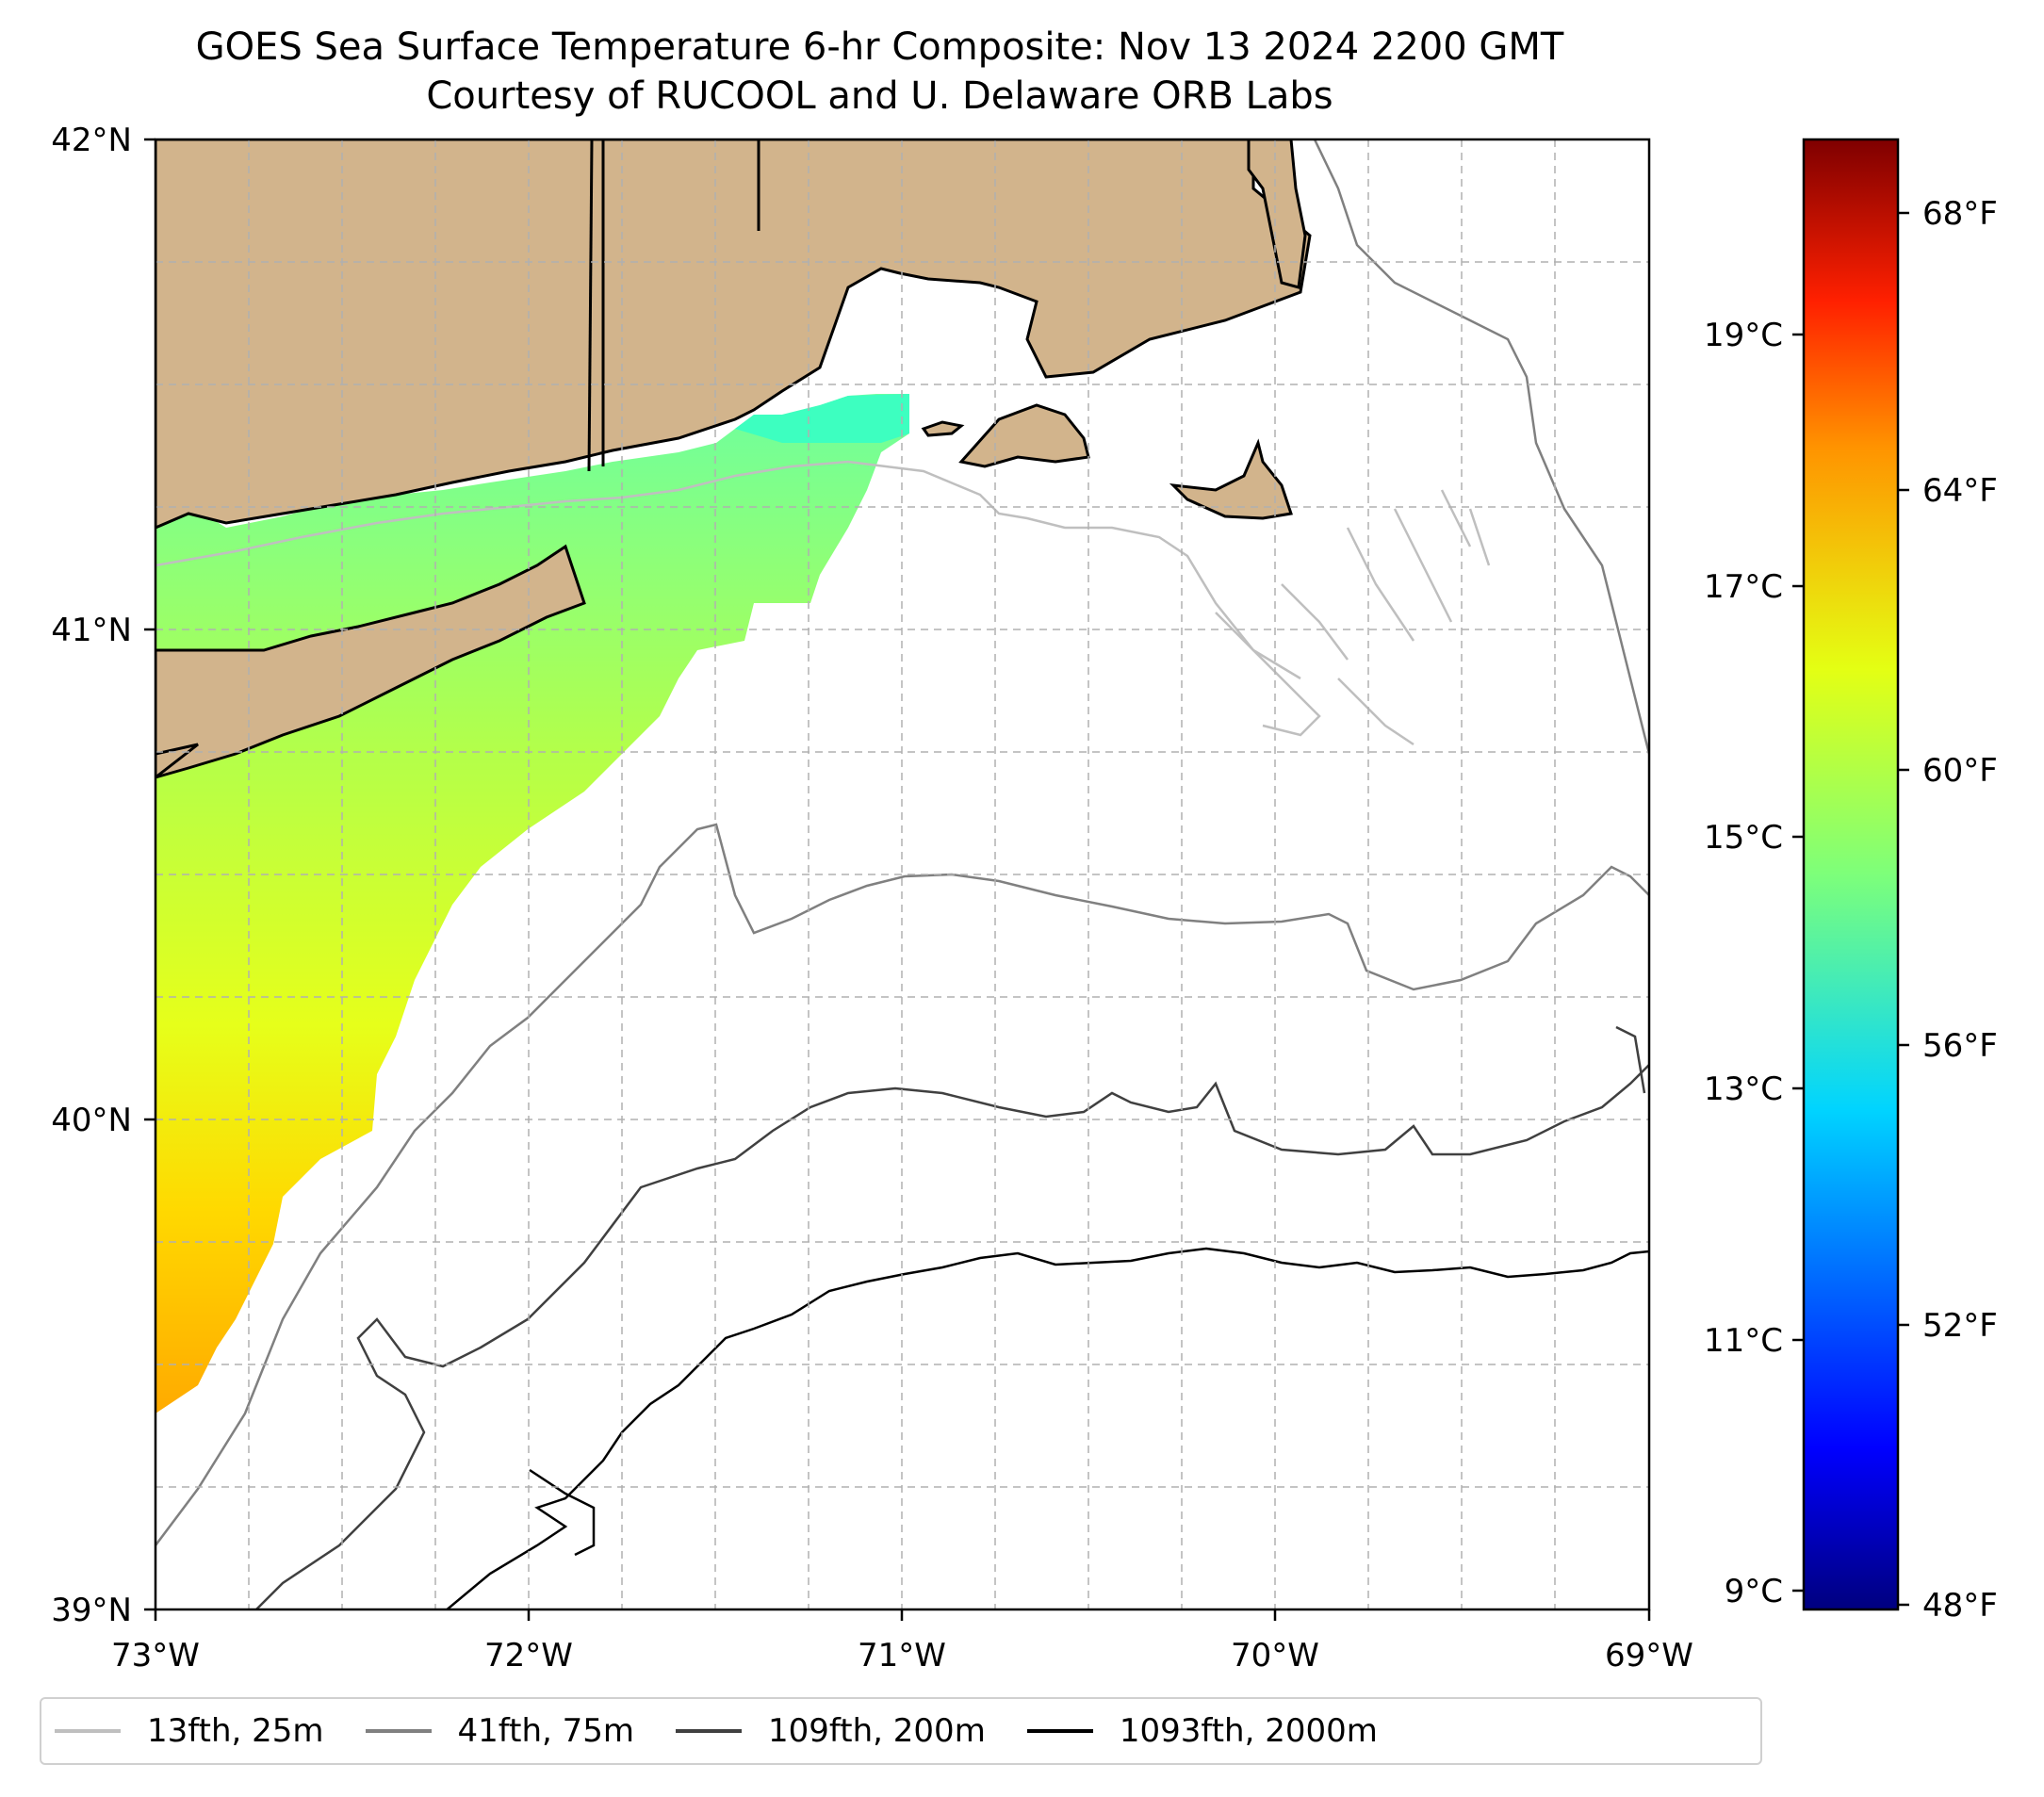  I want to click on legend-entry-2000m: 1093fth, 2000m, so click(1202, 1731).